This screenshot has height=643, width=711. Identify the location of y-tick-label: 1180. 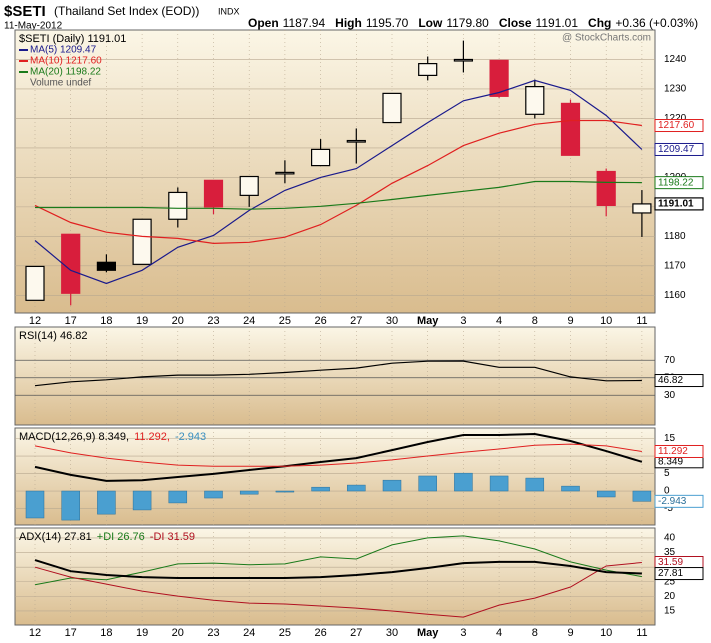
(675, 236).